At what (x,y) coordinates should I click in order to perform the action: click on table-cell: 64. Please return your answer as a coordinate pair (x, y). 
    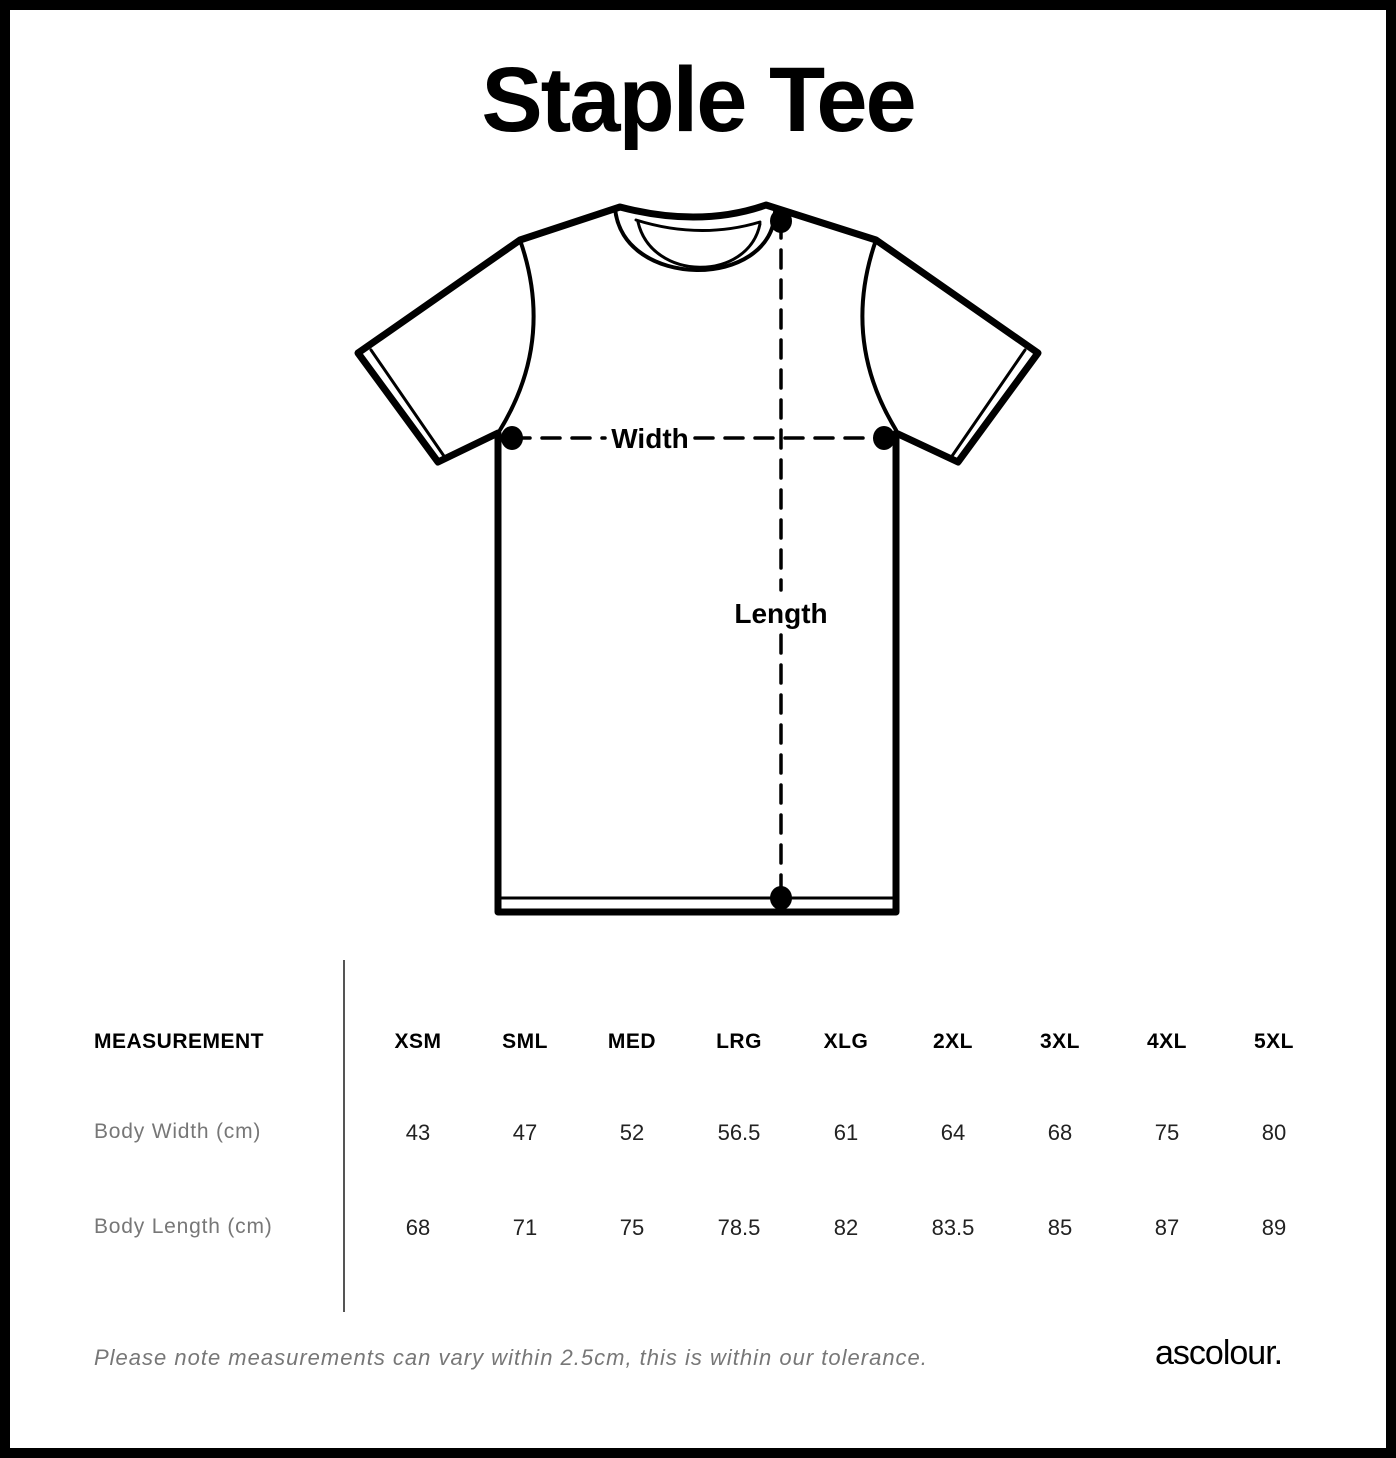
    Looking at the image, I should click on (953, 1132).